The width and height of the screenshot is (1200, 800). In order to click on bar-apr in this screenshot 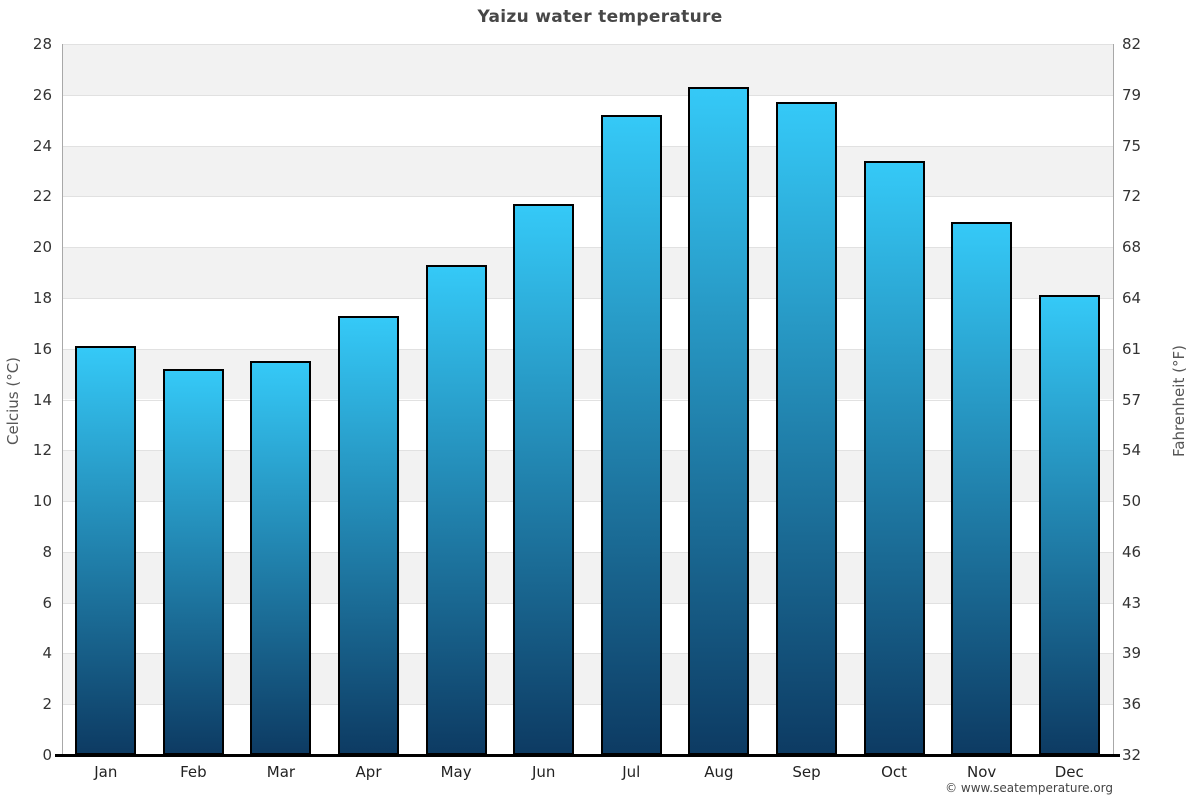, I will do `click(368, 535)`.